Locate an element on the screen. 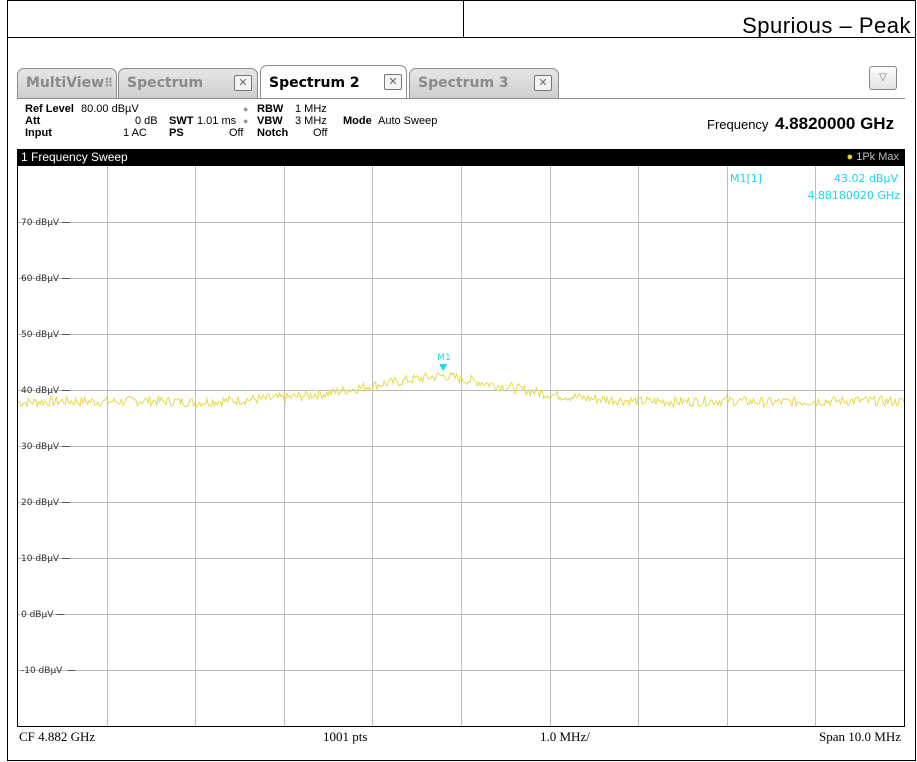  notch-label: Notch is located at coordinates (273, 133).